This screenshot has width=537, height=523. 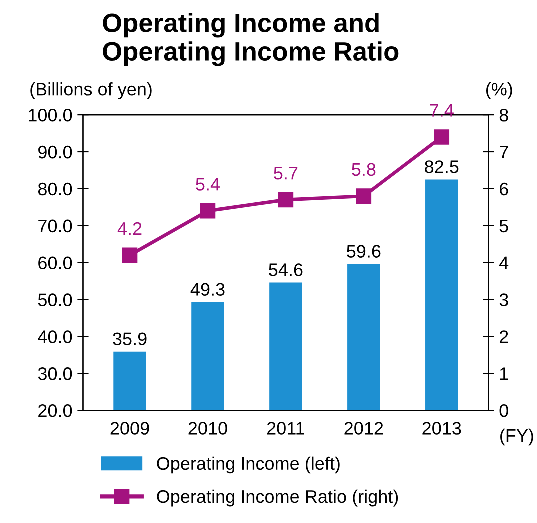 I want to click on x-tick-label: 2010, so click(x=208, y=428).